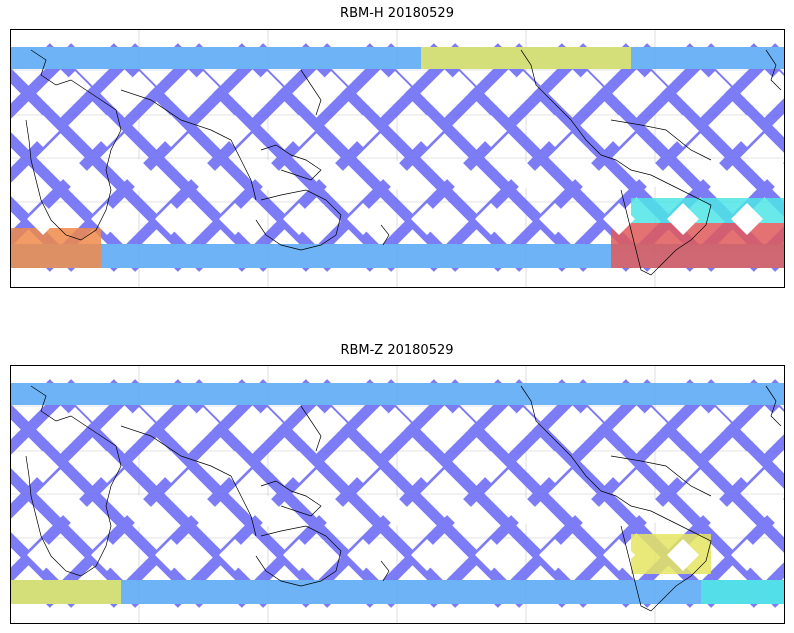 Image resolution: width=794 pixels, height=633 pixels. Describe the element at coordinates (397, 350) in the screenshot. I see `panel-title-rbm-z: RBM-Z 20180529` at that location.